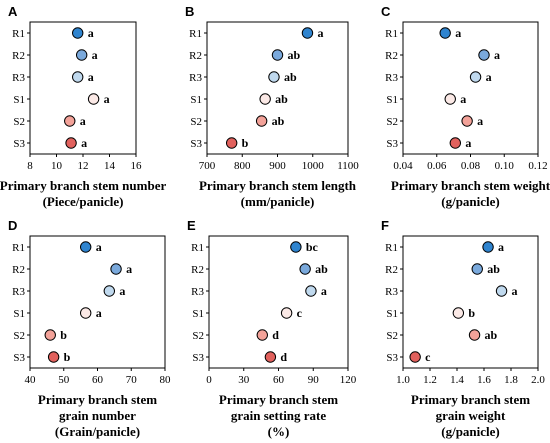 The image size is (550, 443). Describe the element at coordinates (313, 166) in the screenshot. I see `panel-b-xtick-label: 1000` at that location.